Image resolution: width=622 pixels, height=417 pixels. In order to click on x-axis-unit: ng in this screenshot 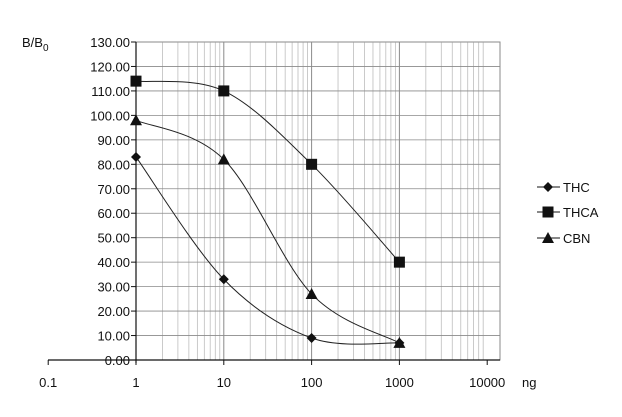, I will do `click(529, 382)`.